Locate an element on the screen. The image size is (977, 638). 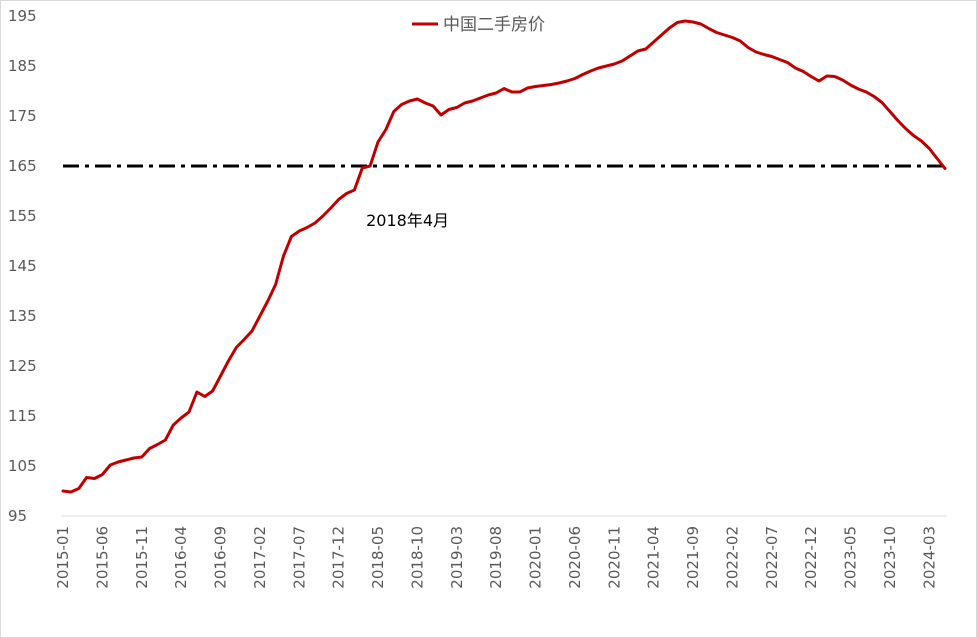
y-tick-label: 165 is located at coordinates (22, 166).